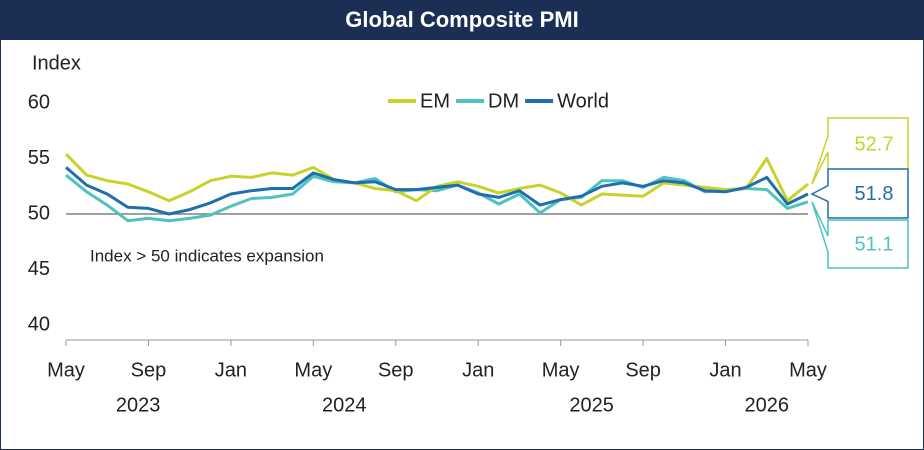 This screenshot has height=450, width=924. I want to click on annotation: Index > 50 indicates expansion, so click(207, 255).